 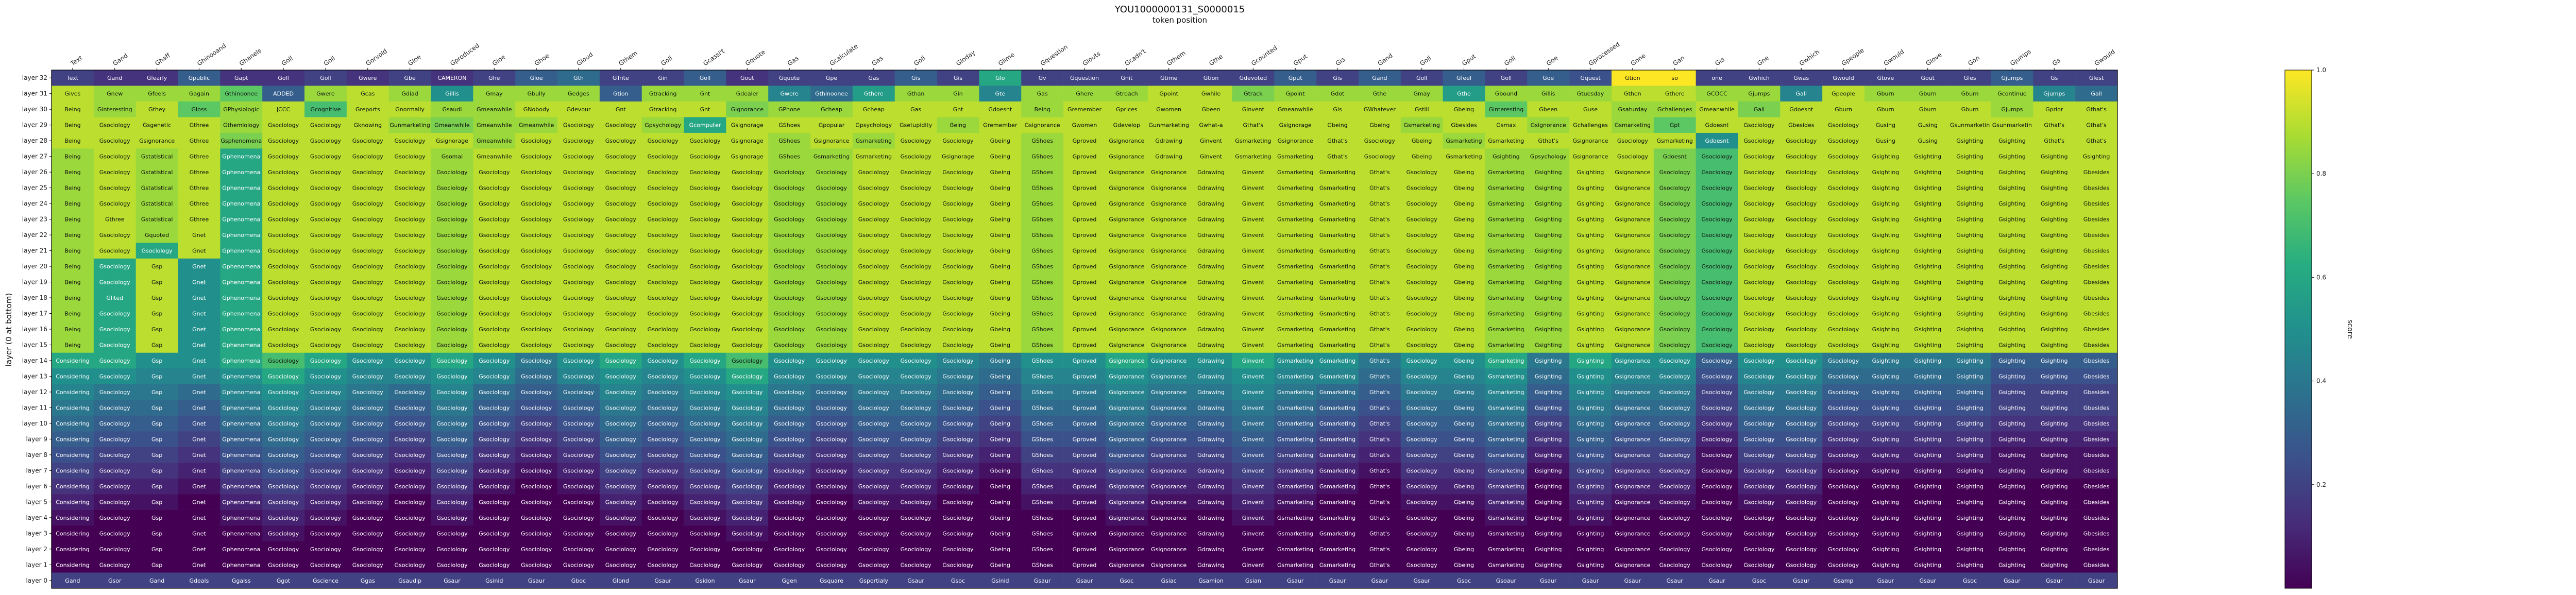 I want to click on cell-token-label: Gsaur, so click(x=1042, y=580).